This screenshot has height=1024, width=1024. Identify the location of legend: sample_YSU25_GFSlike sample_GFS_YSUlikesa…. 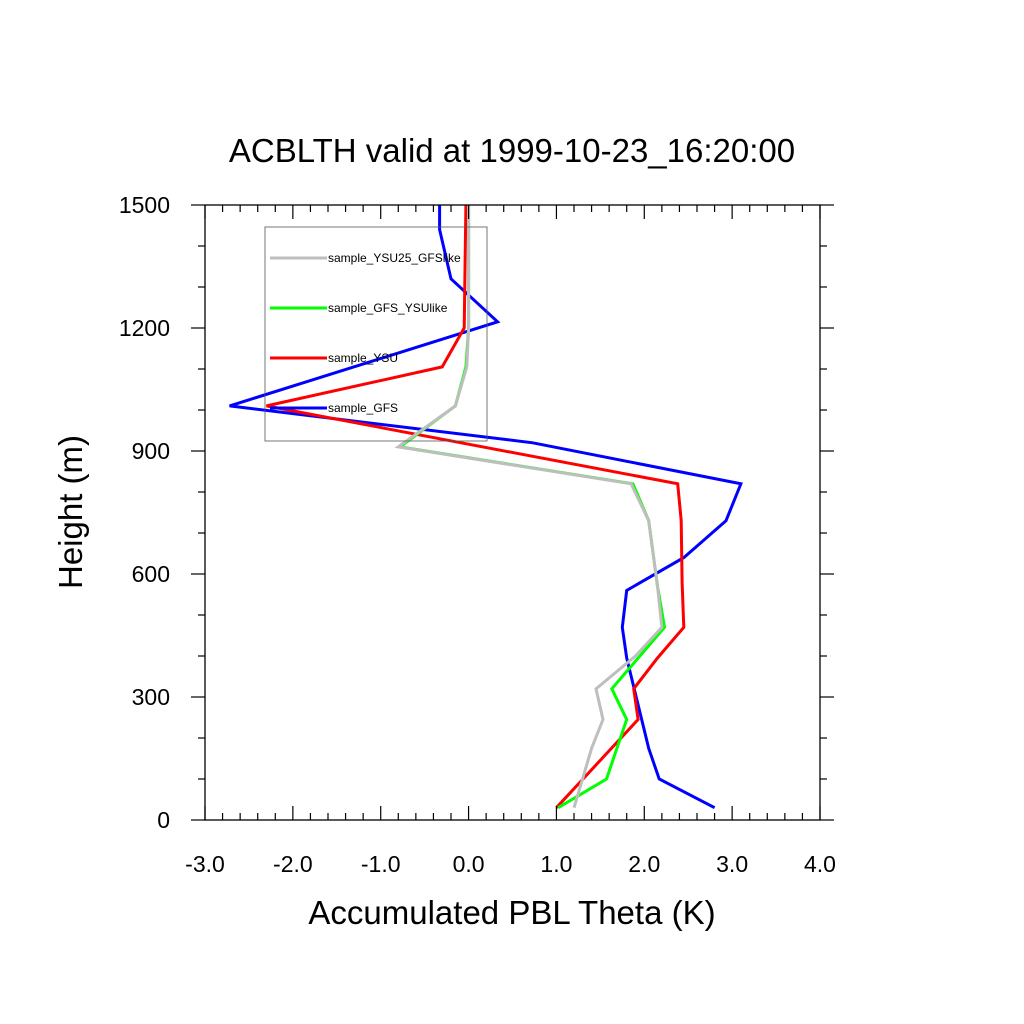
(376, 334).